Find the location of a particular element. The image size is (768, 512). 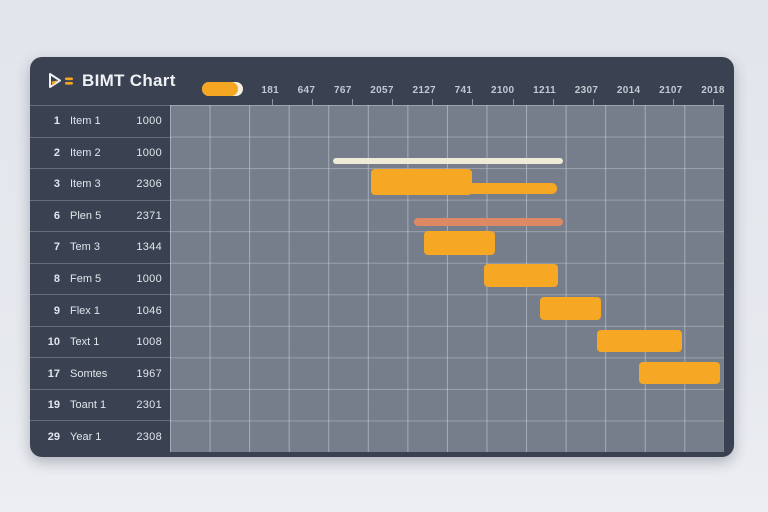

row-value: 2308 is located at coordinates (149, 436).